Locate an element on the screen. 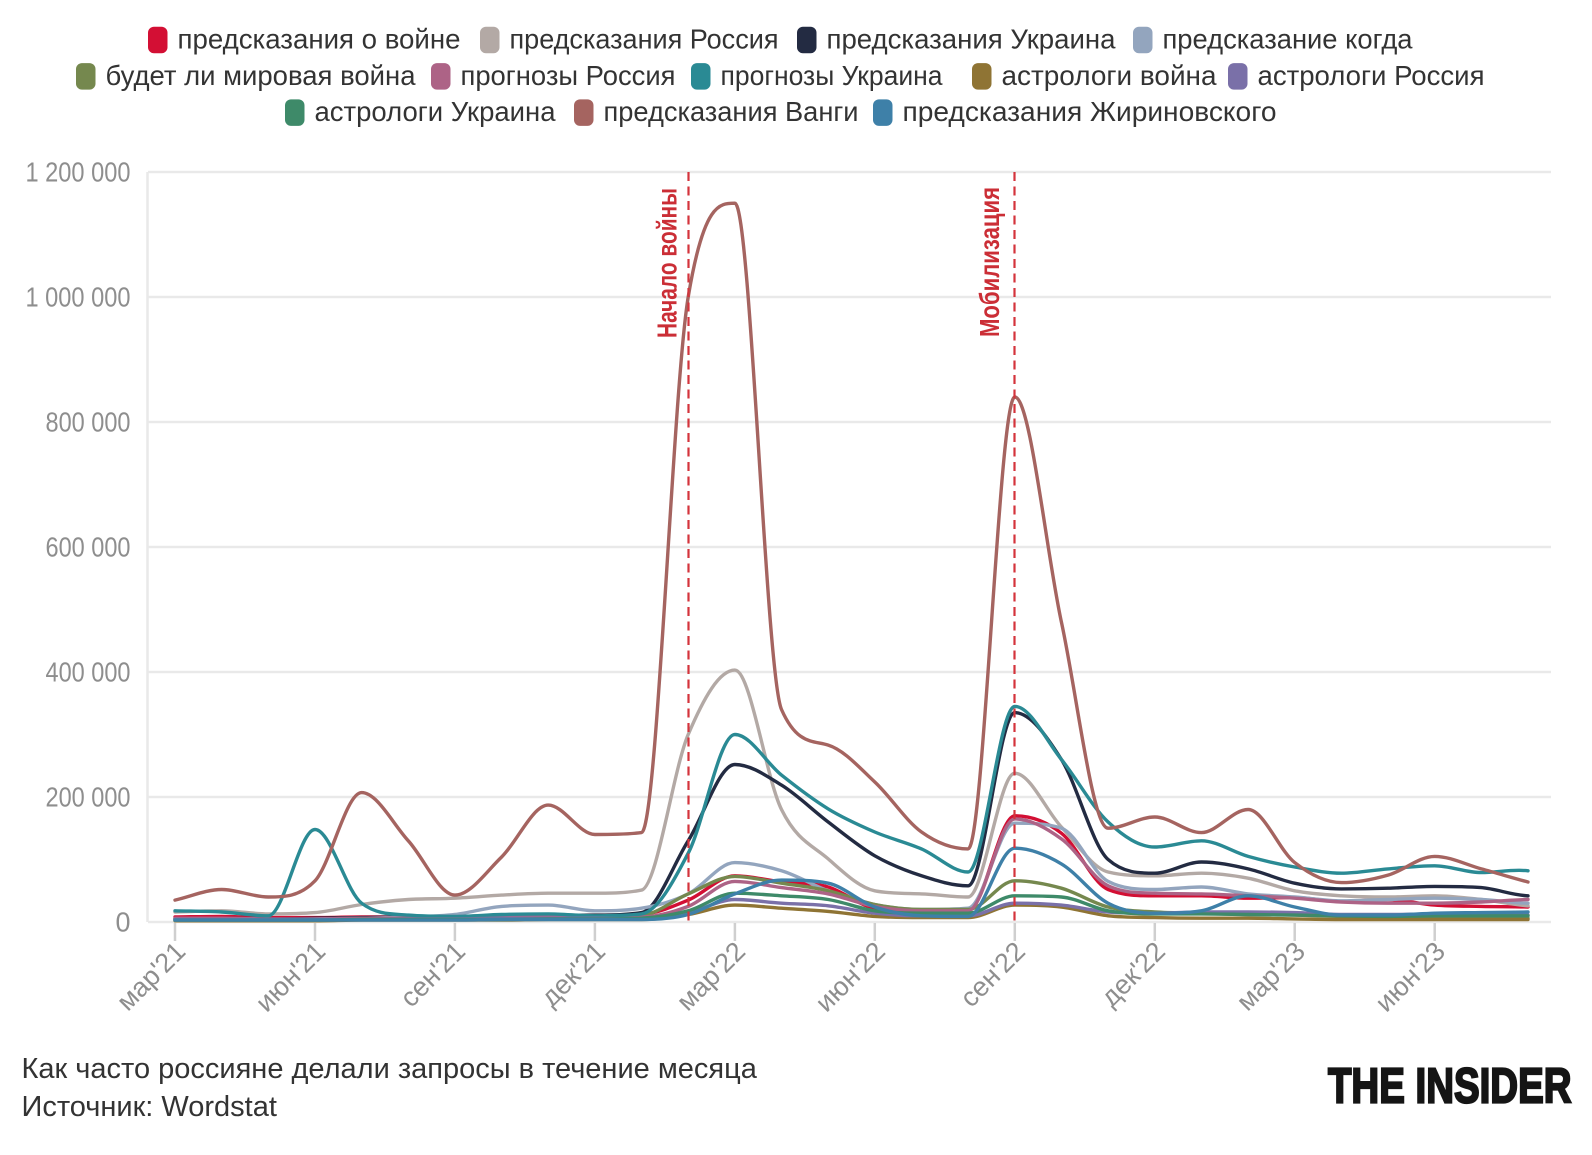  svg-text: 1 200 000 is located at coordinates (78, 172).